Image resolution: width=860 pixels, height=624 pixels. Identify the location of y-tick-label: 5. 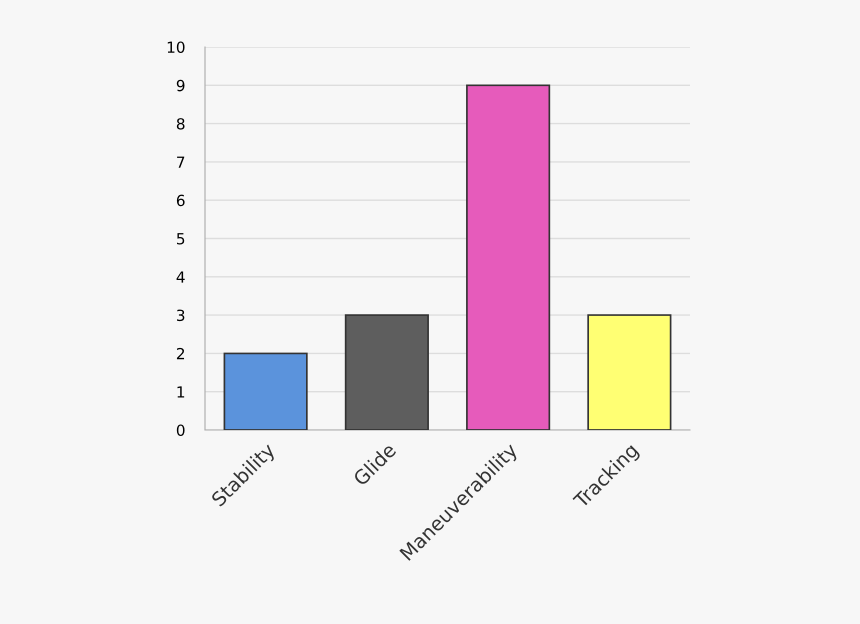
(180, 239).